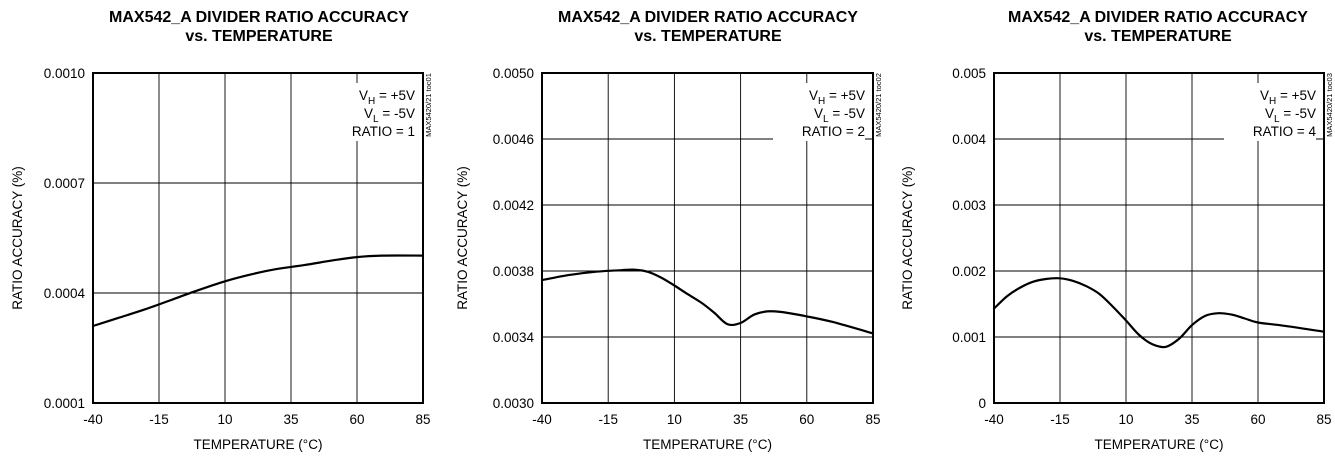 This screenshot has height=462, width=1335. I want to click on annotation-ratio: RATIO = 4, so click(1285, 131).